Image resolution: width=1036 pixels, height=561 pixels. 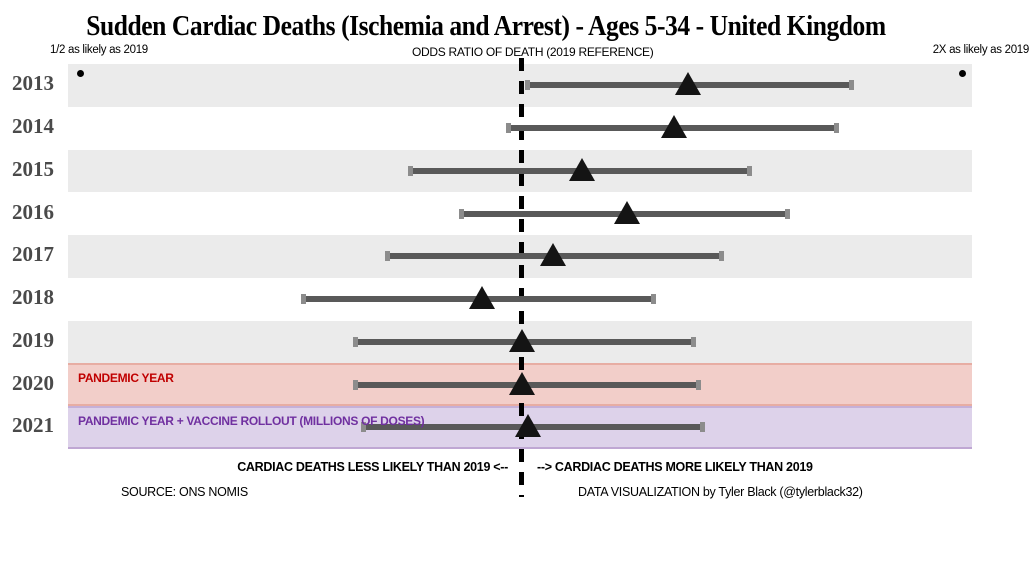 What do you see at coordinates (552, 255) in the screenshot?
I see `or-marker-2017` at bounding box center [552, 255].